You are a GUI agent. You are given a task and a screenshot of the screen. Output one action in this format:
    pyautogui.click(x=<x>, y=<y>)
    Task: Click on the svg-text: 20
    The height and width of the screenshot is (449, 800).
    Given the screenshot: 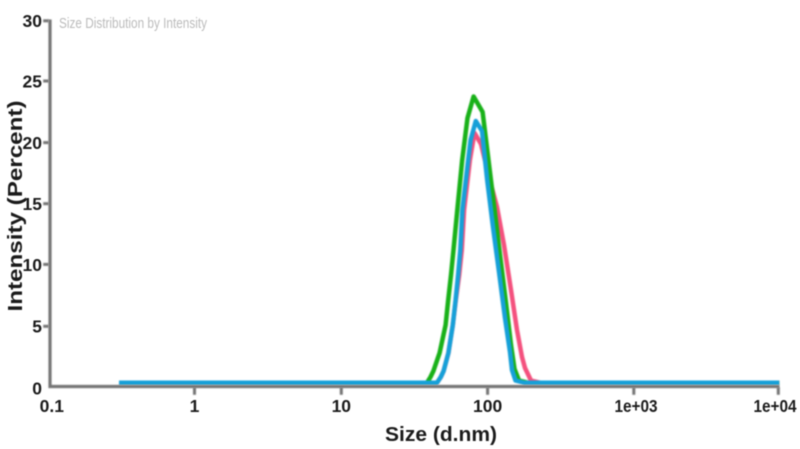 What is the action you would take?
    pyautogui.click(x=33, y=143)
    